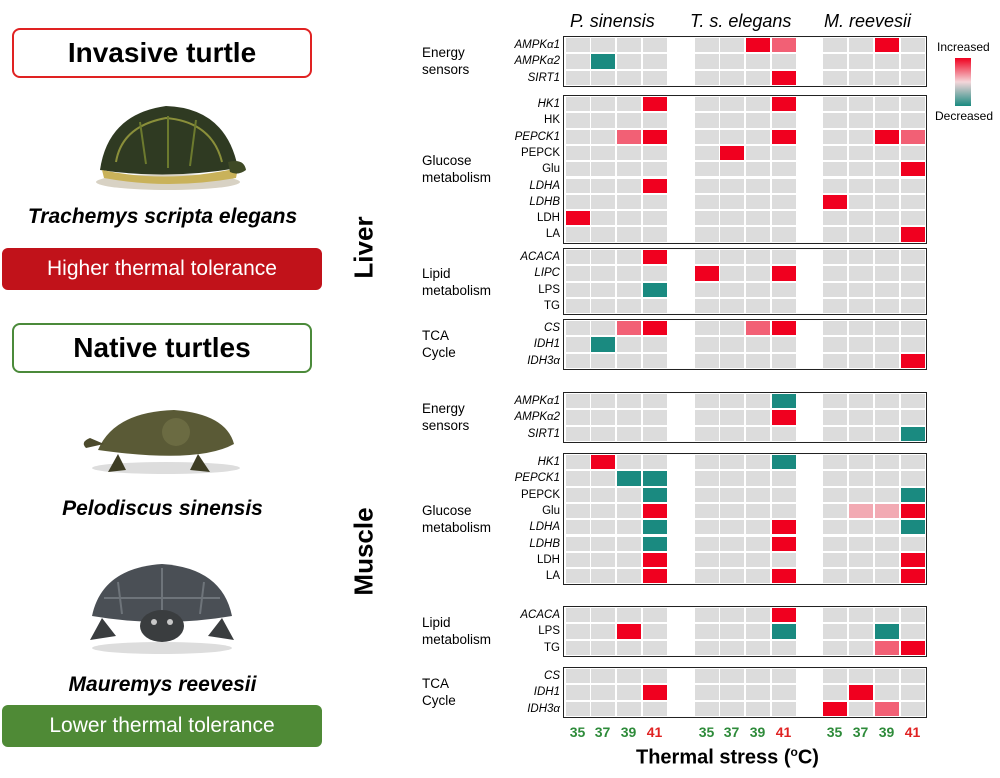  I want to click on category-label-line: Cycle, so click(439, 353).